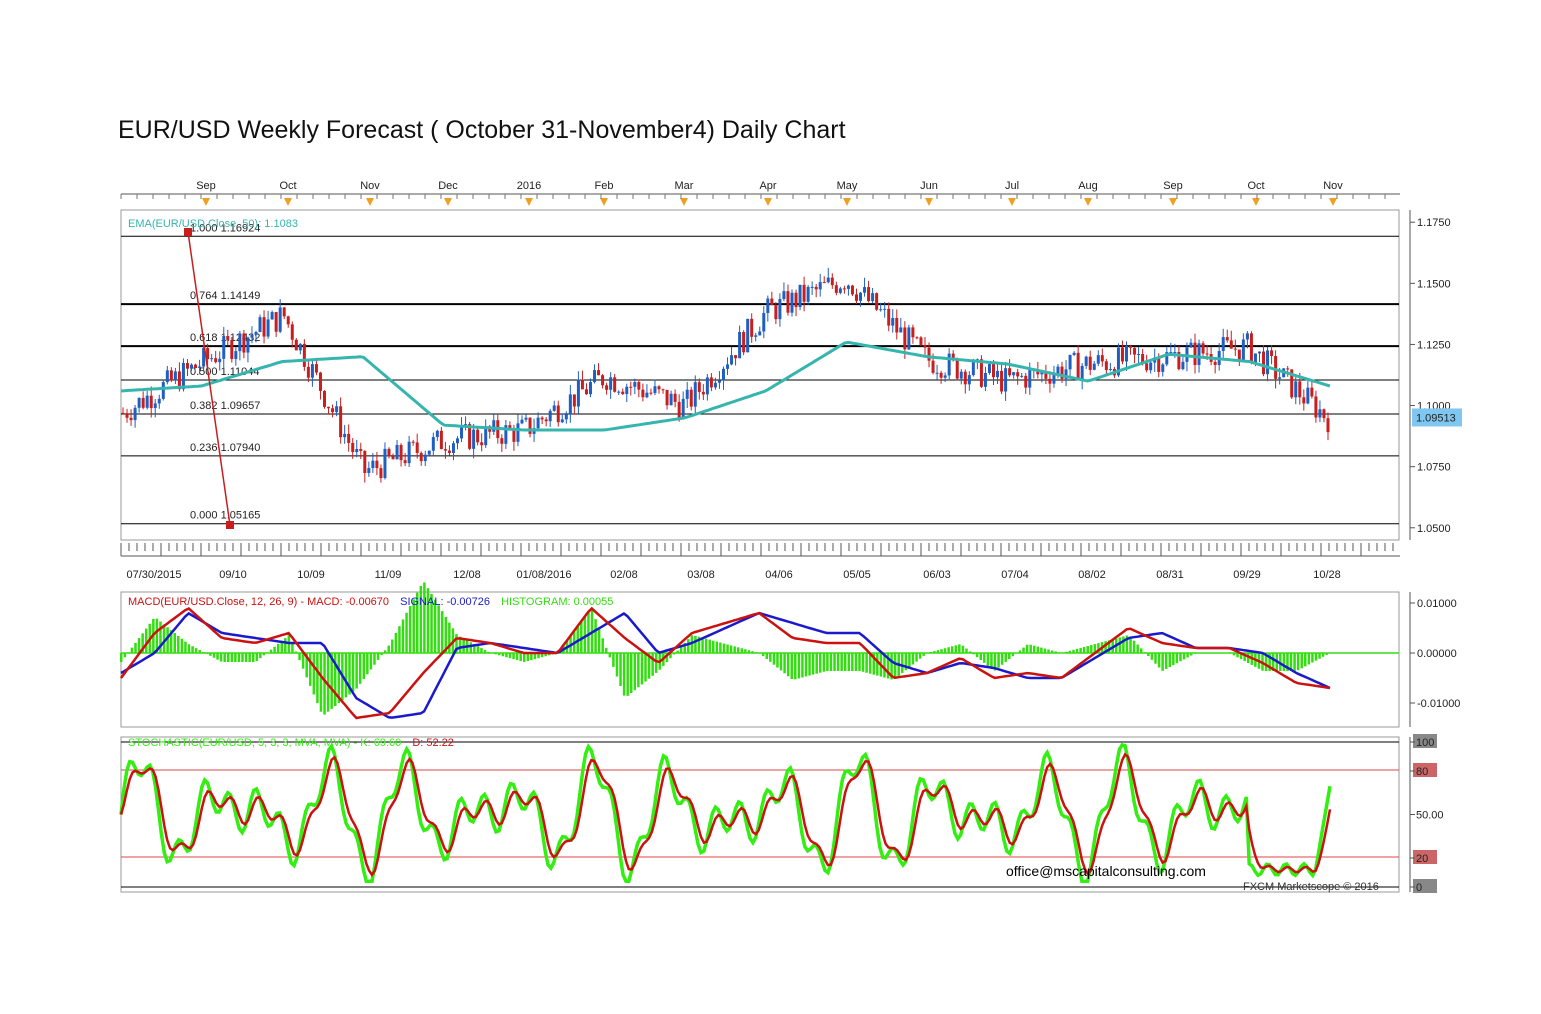 This screenshot has height=1014, width=1541. I want to click on macd-ytick-label: -0.01000, so click(1438, 704).